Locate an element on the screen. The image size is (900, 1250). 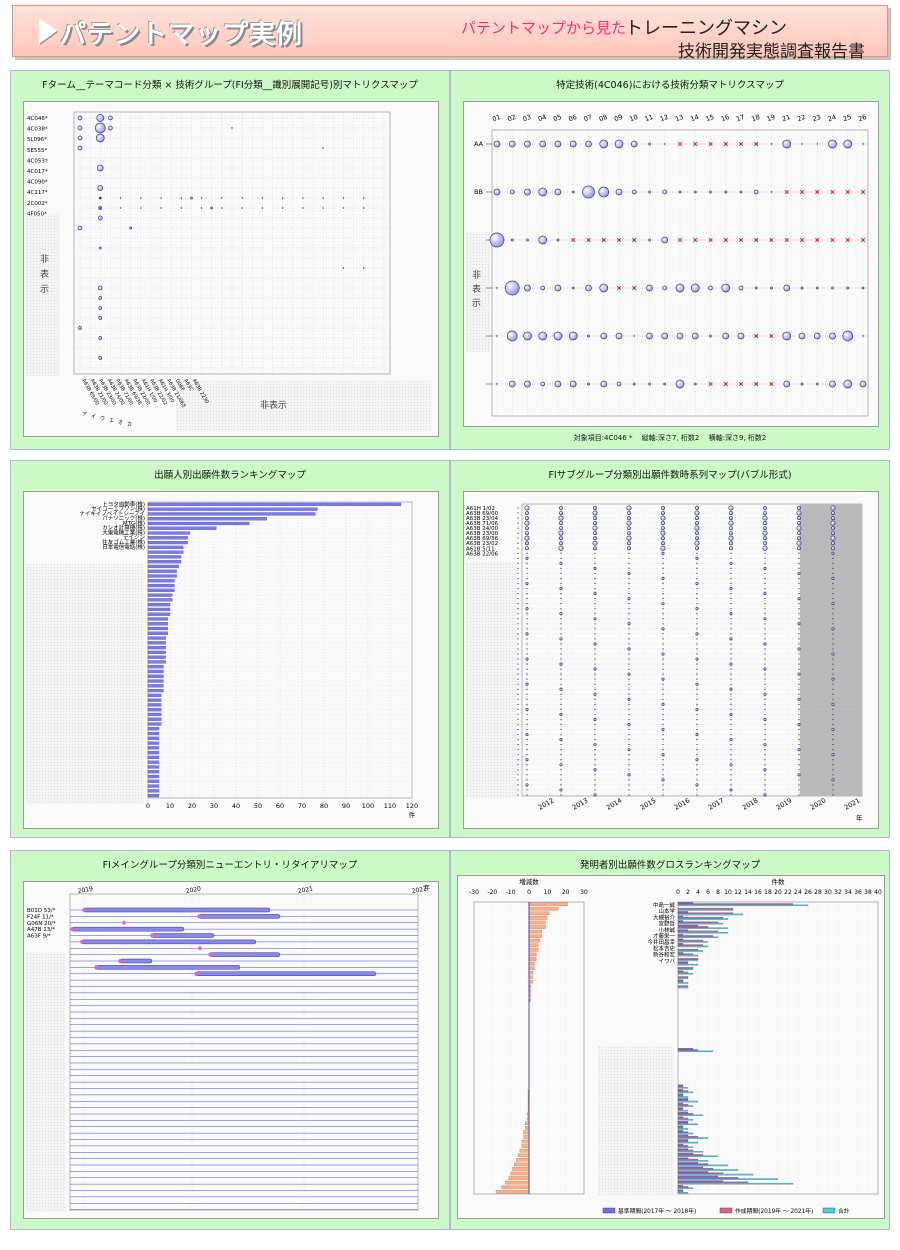
forecast-shade is located at coordinates (831, 650).